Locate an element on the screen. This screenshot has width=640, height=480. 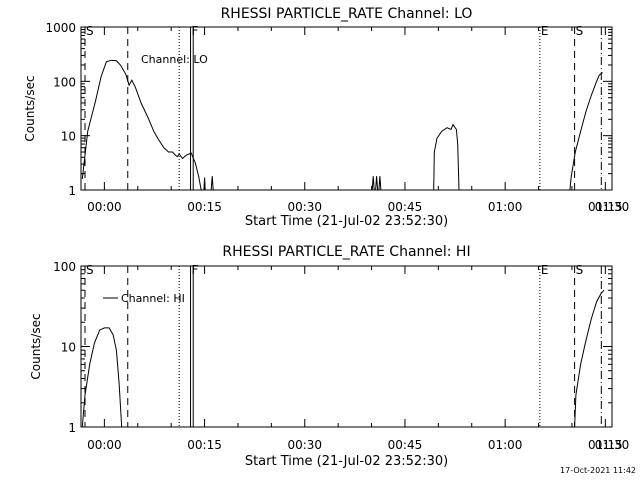
legend-entry: Channel: LO is located at coordinates (174, 59).